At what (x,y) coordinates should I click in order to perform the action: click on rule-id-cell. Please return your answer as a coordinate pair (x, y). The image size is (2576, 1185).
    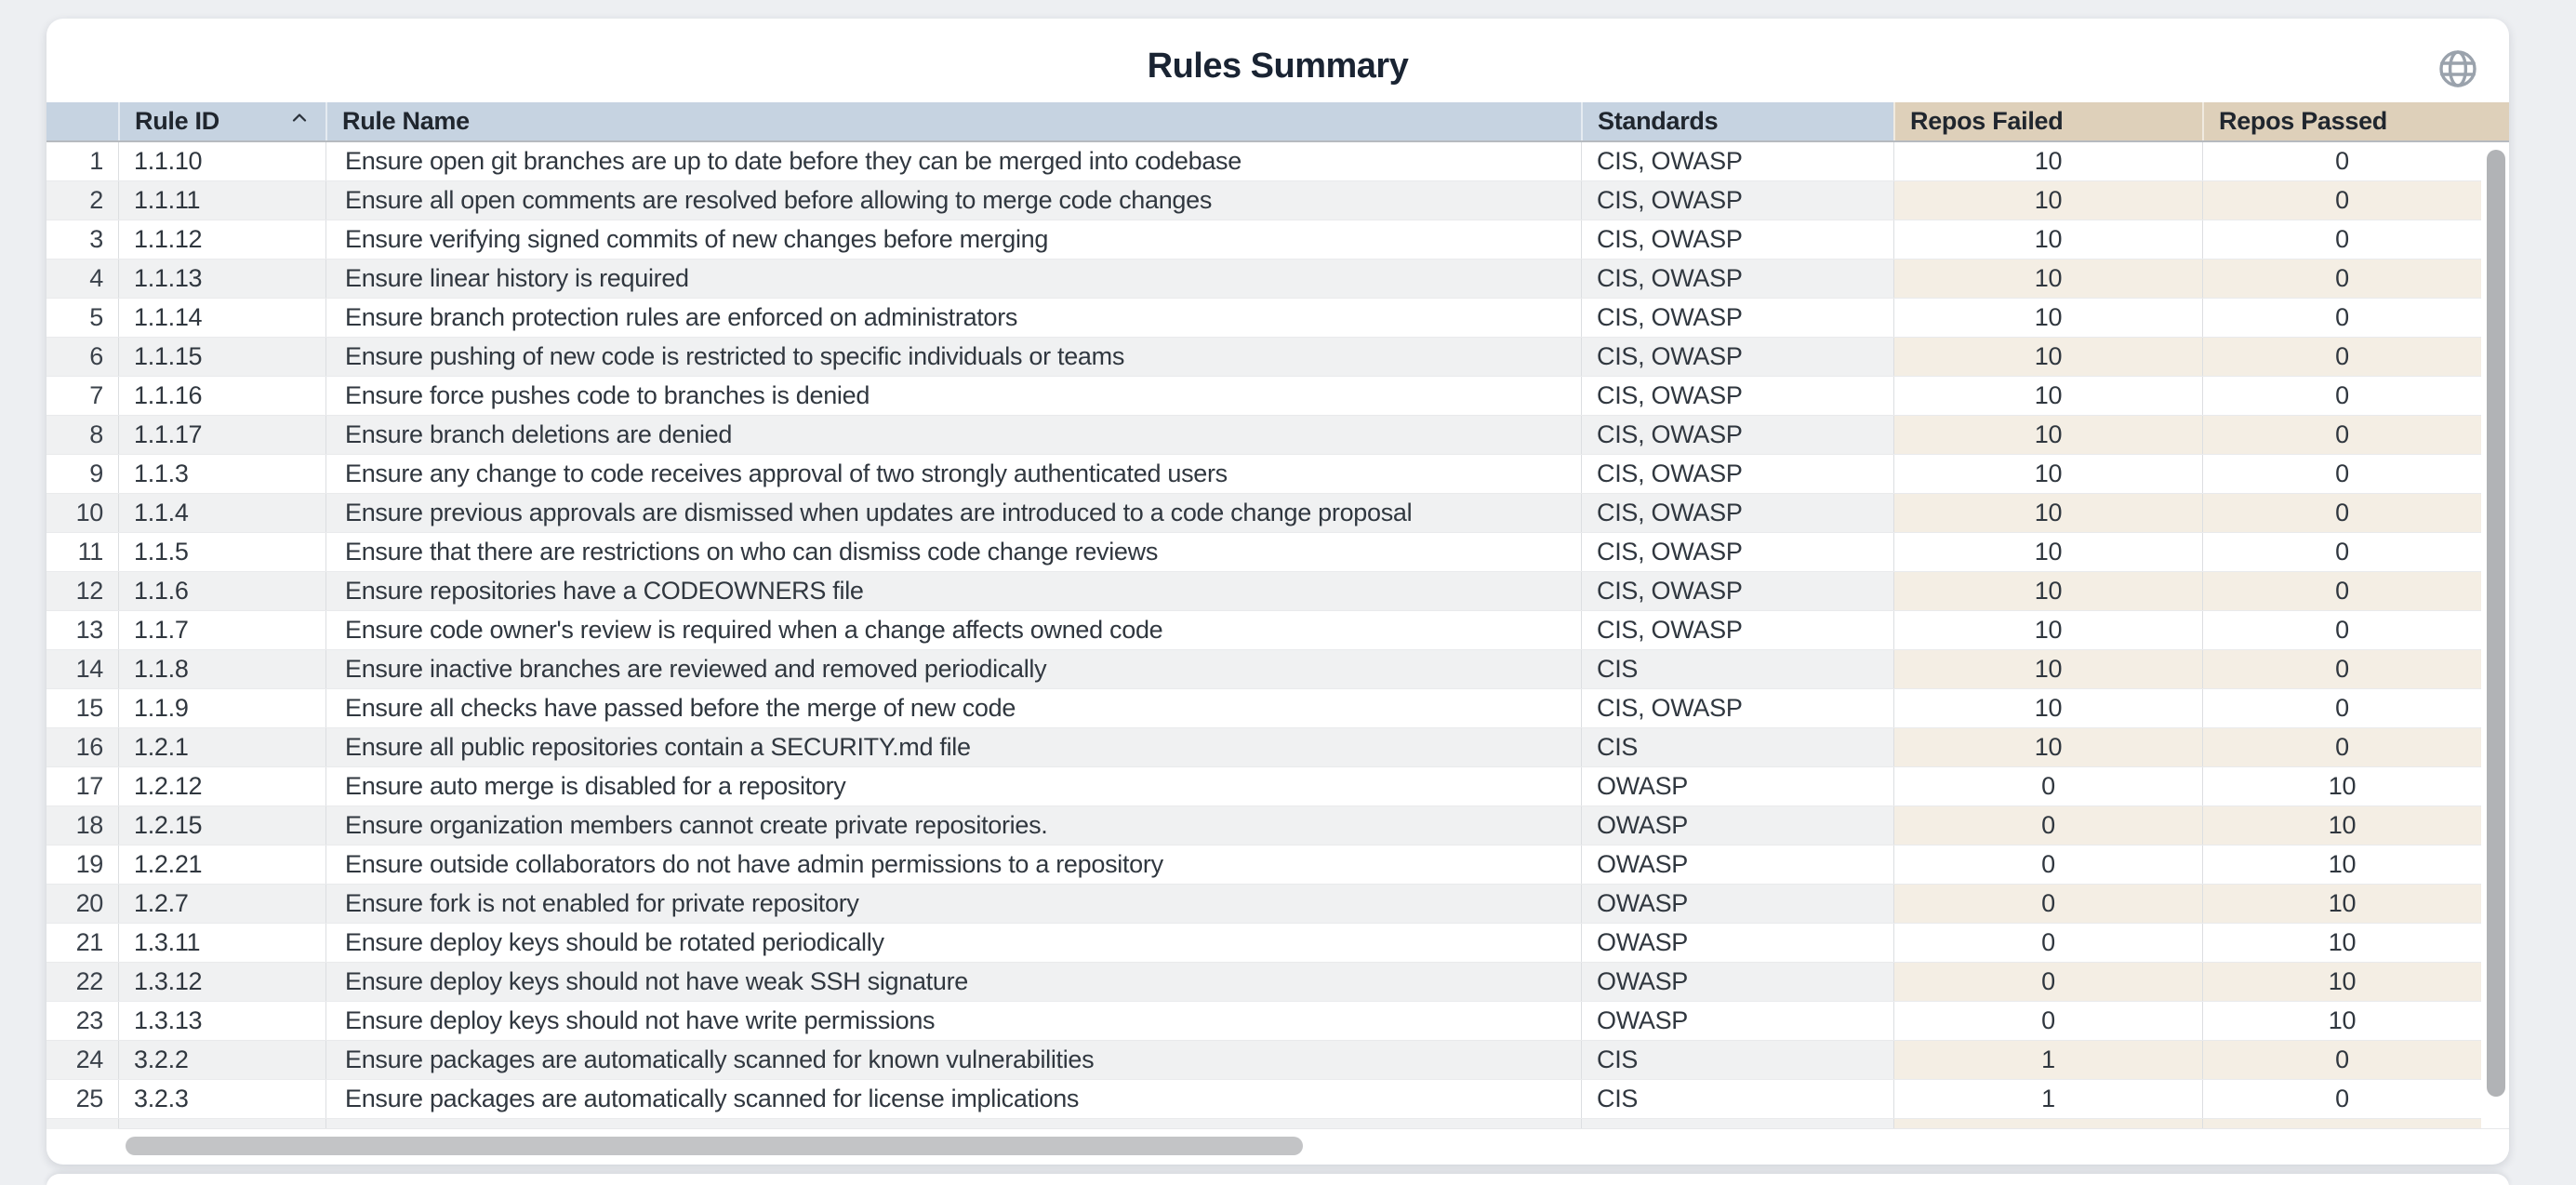
    Looking at the image, I should click on (221, 1124).